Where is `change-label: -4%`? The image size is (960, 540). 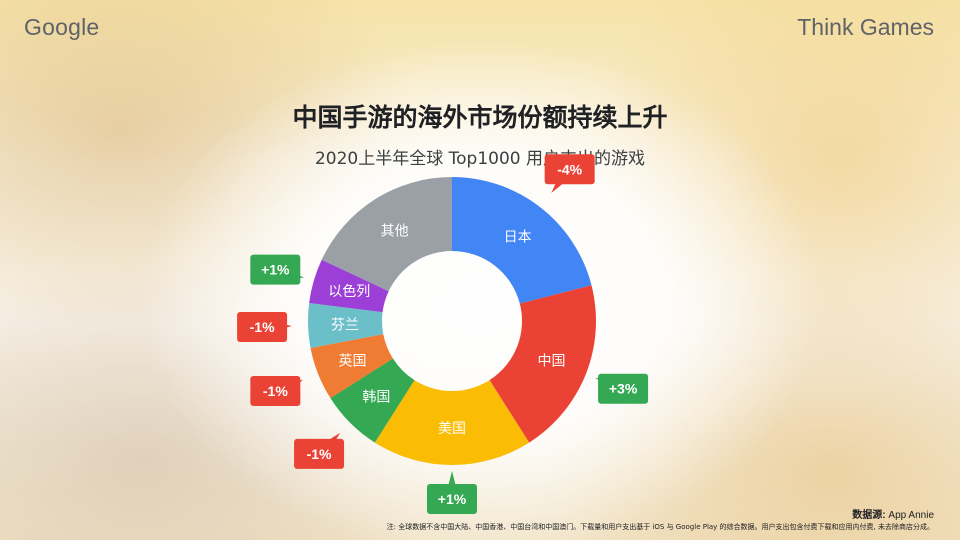
change-label: -4% is located at coordinates (569, 169).